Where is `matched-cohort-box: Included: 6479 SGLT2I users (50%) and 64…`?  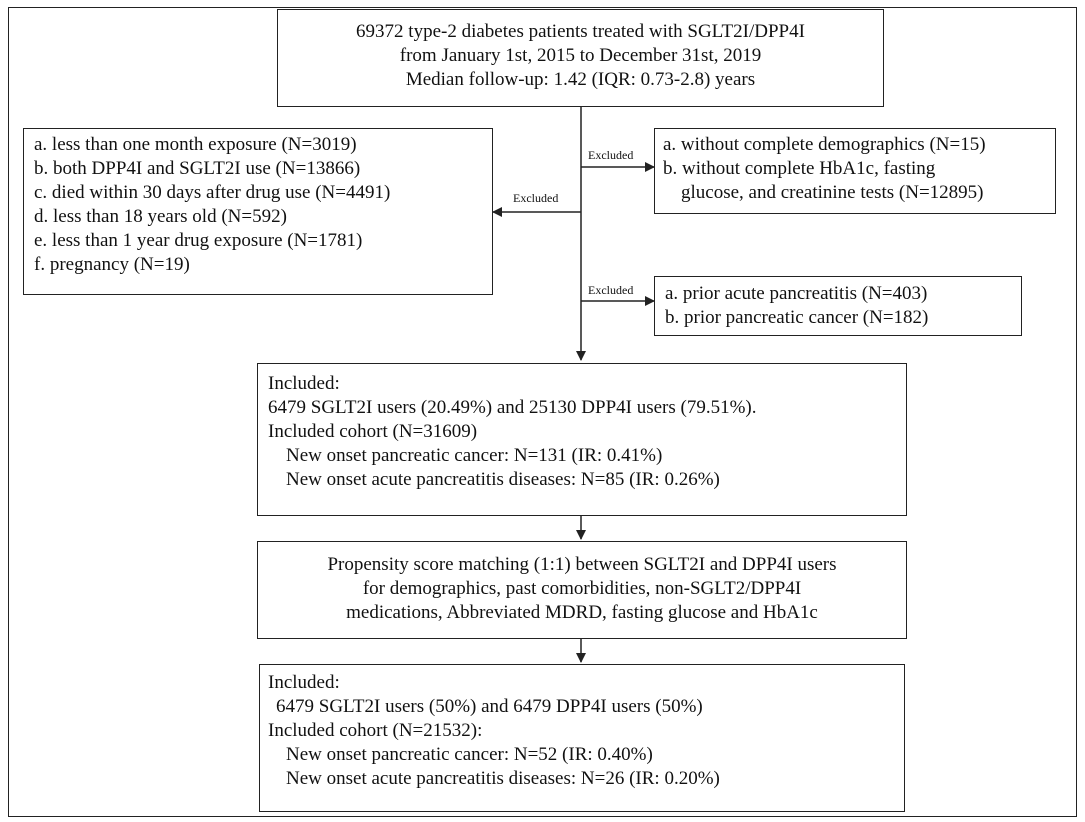
matched-cohort-box: Included: 6479 SGLT2I users (50%) and 64… is located at coordinates (582, 738).